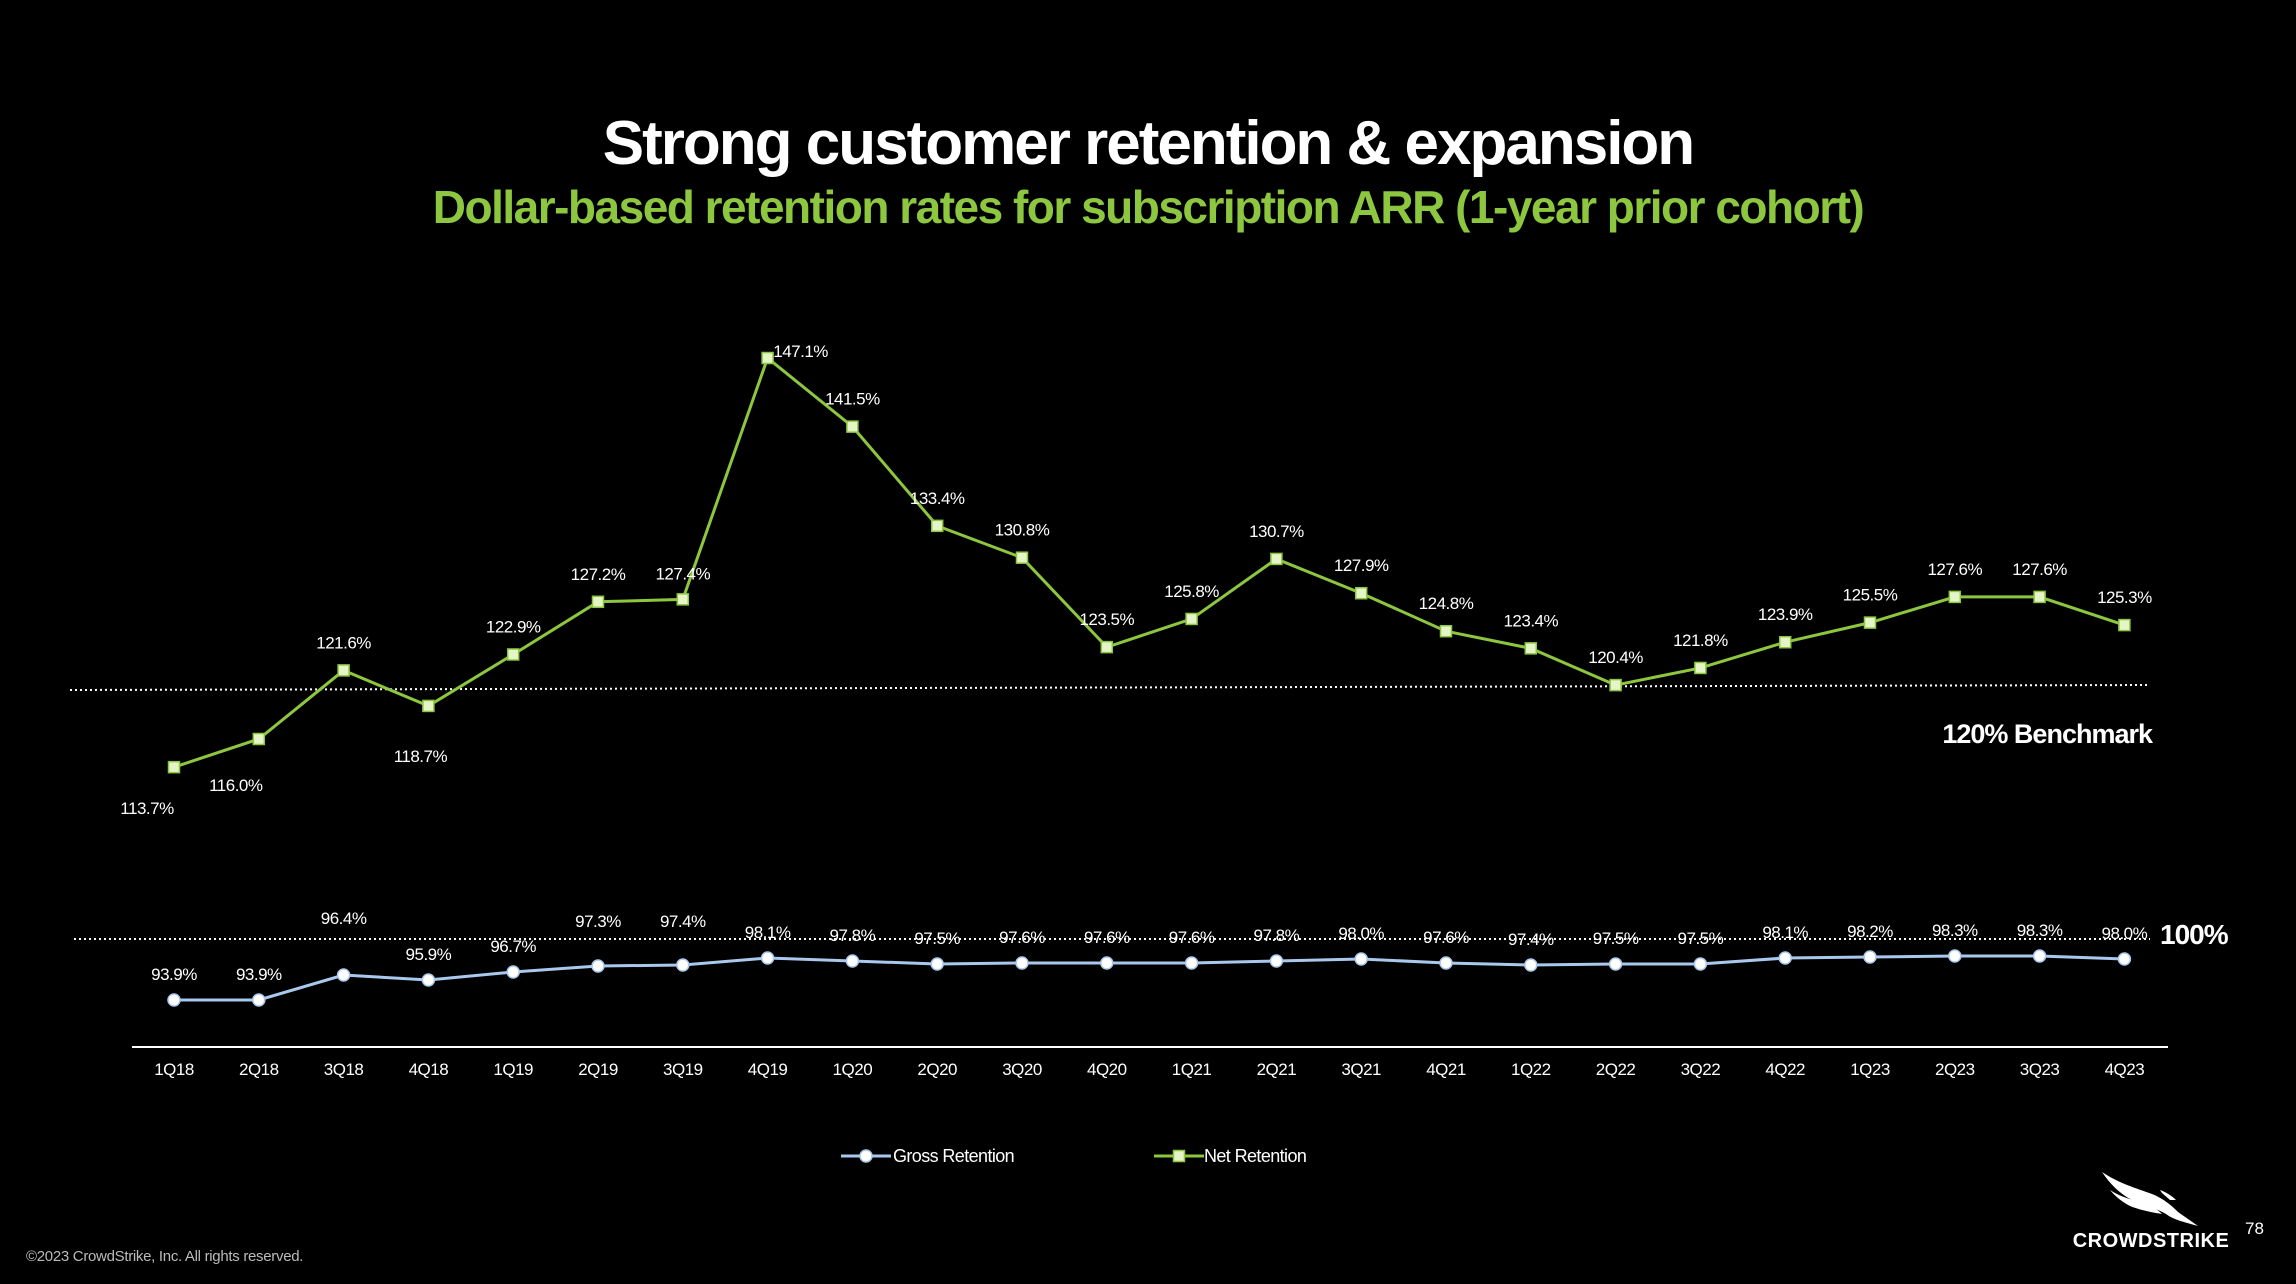 Image resolution: width=2296 pixels, height=1284 pixels. I want to click on x-tick-label: 1Q21, so click(1192, 1069).